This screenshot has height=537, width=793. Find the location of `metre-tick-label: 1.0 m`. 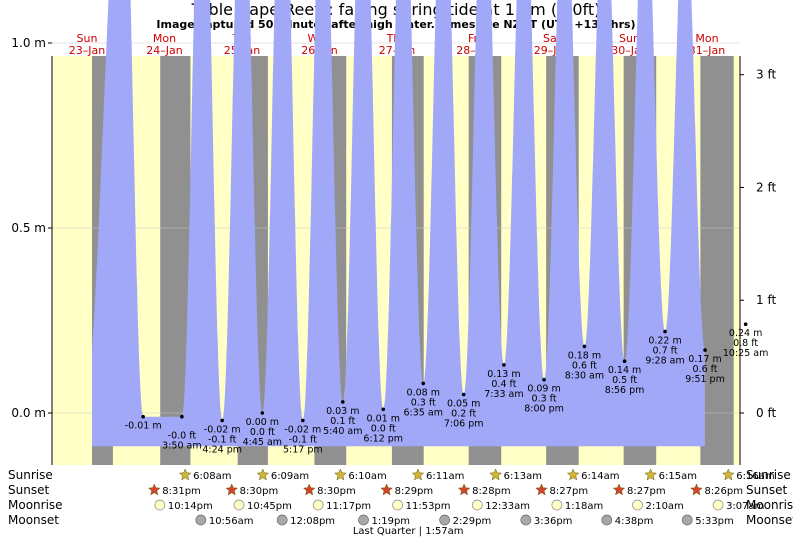

metre-tick-label: 1.0 m is located at coordinates (28, 43).